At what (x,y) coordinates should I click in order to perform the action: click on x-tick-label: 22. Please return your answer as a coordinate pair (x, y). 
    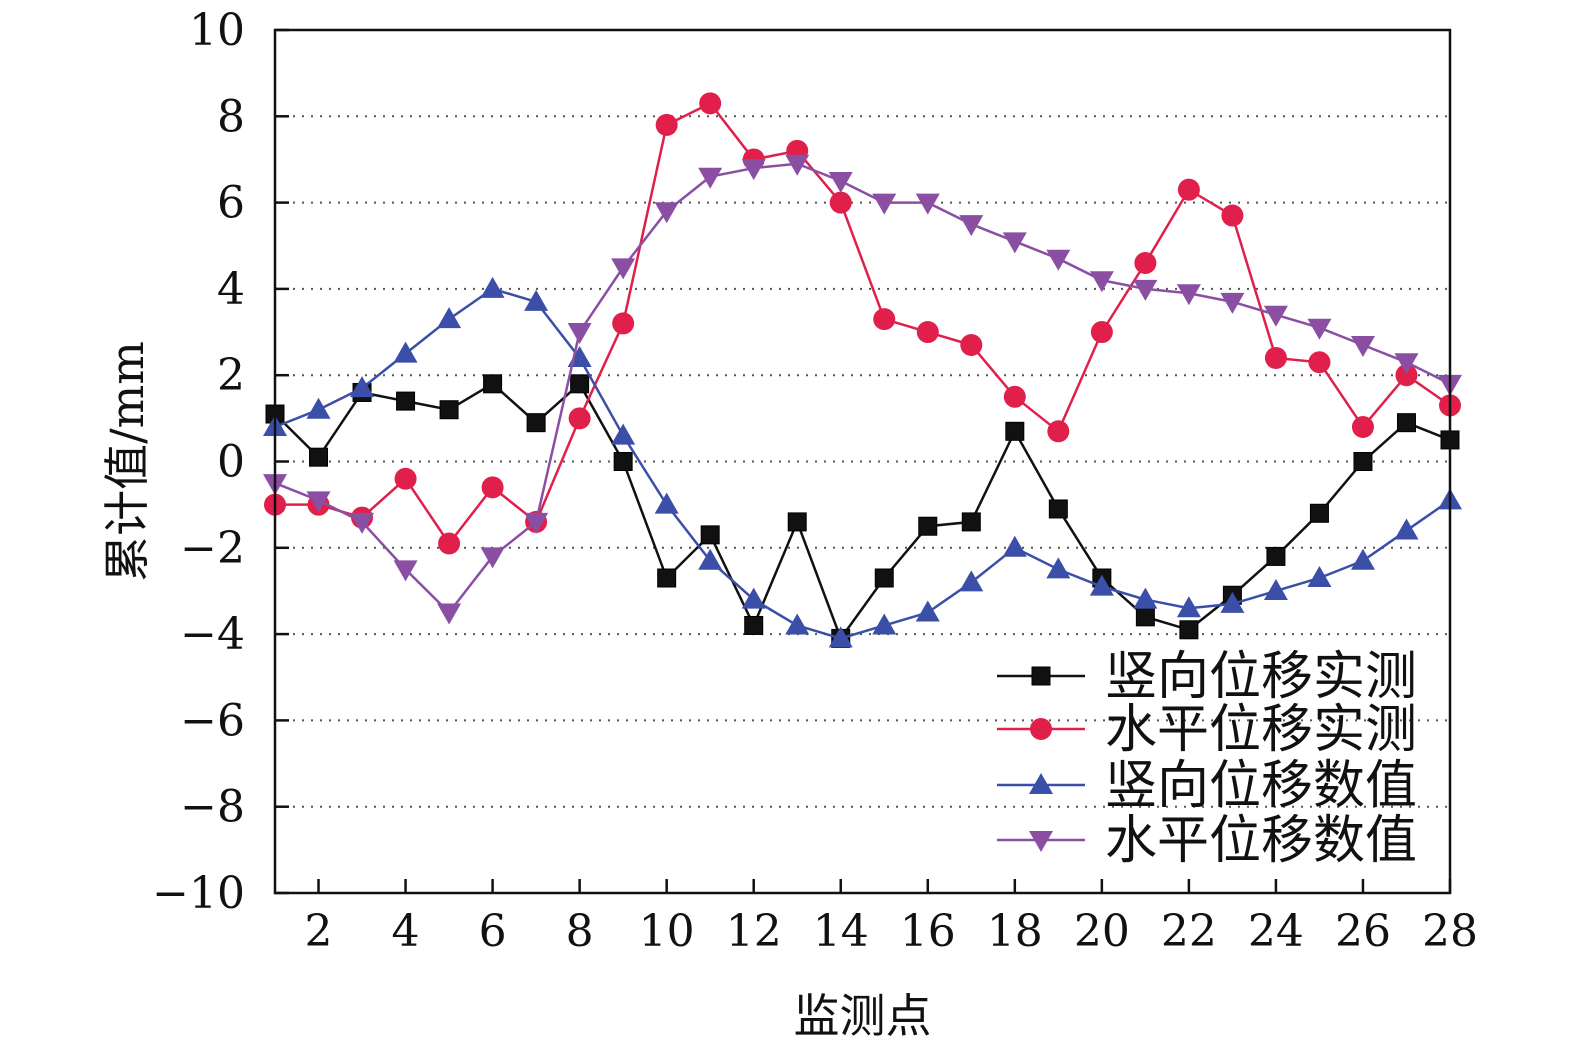
    Looking at the image, I should click on (1189, 931).